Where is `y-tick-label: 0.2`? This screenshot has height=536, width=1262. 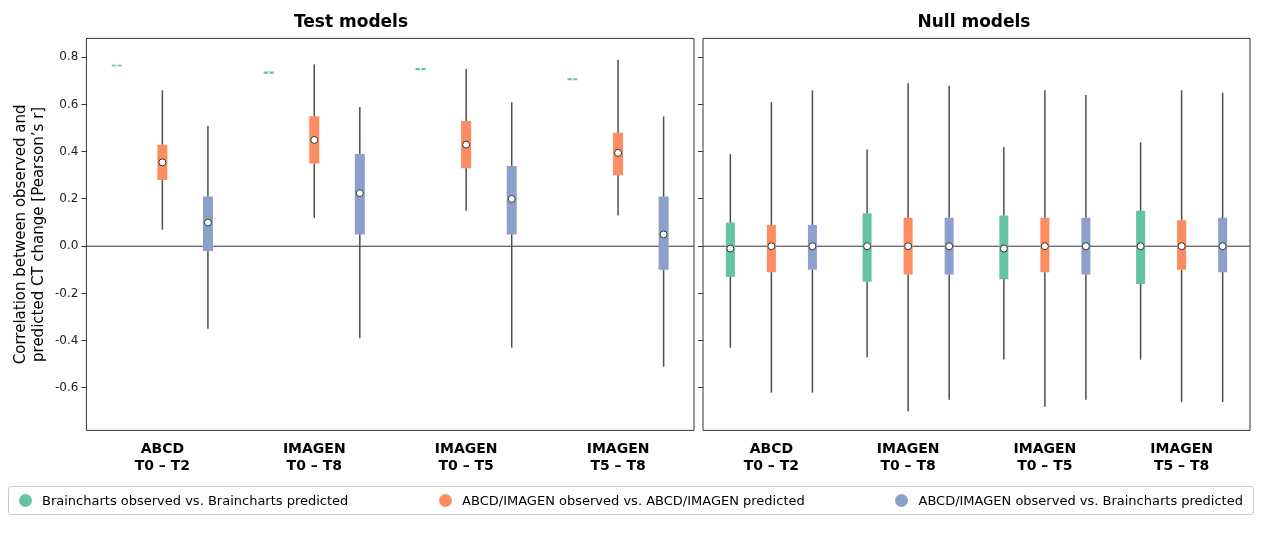
y-tick-label: 0.2 is located at coordinates (69, 198).